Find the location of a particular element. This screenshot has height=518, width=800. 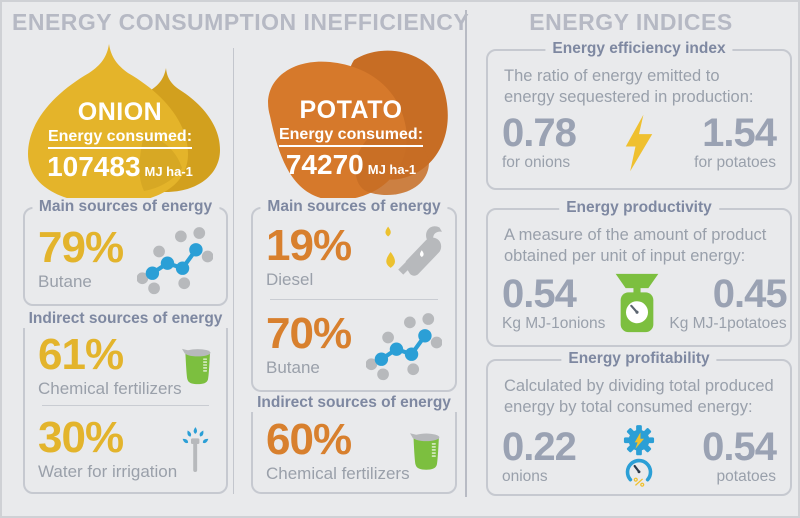

onion-water-label: Water for irrigation is located at coordinates (108, 471).